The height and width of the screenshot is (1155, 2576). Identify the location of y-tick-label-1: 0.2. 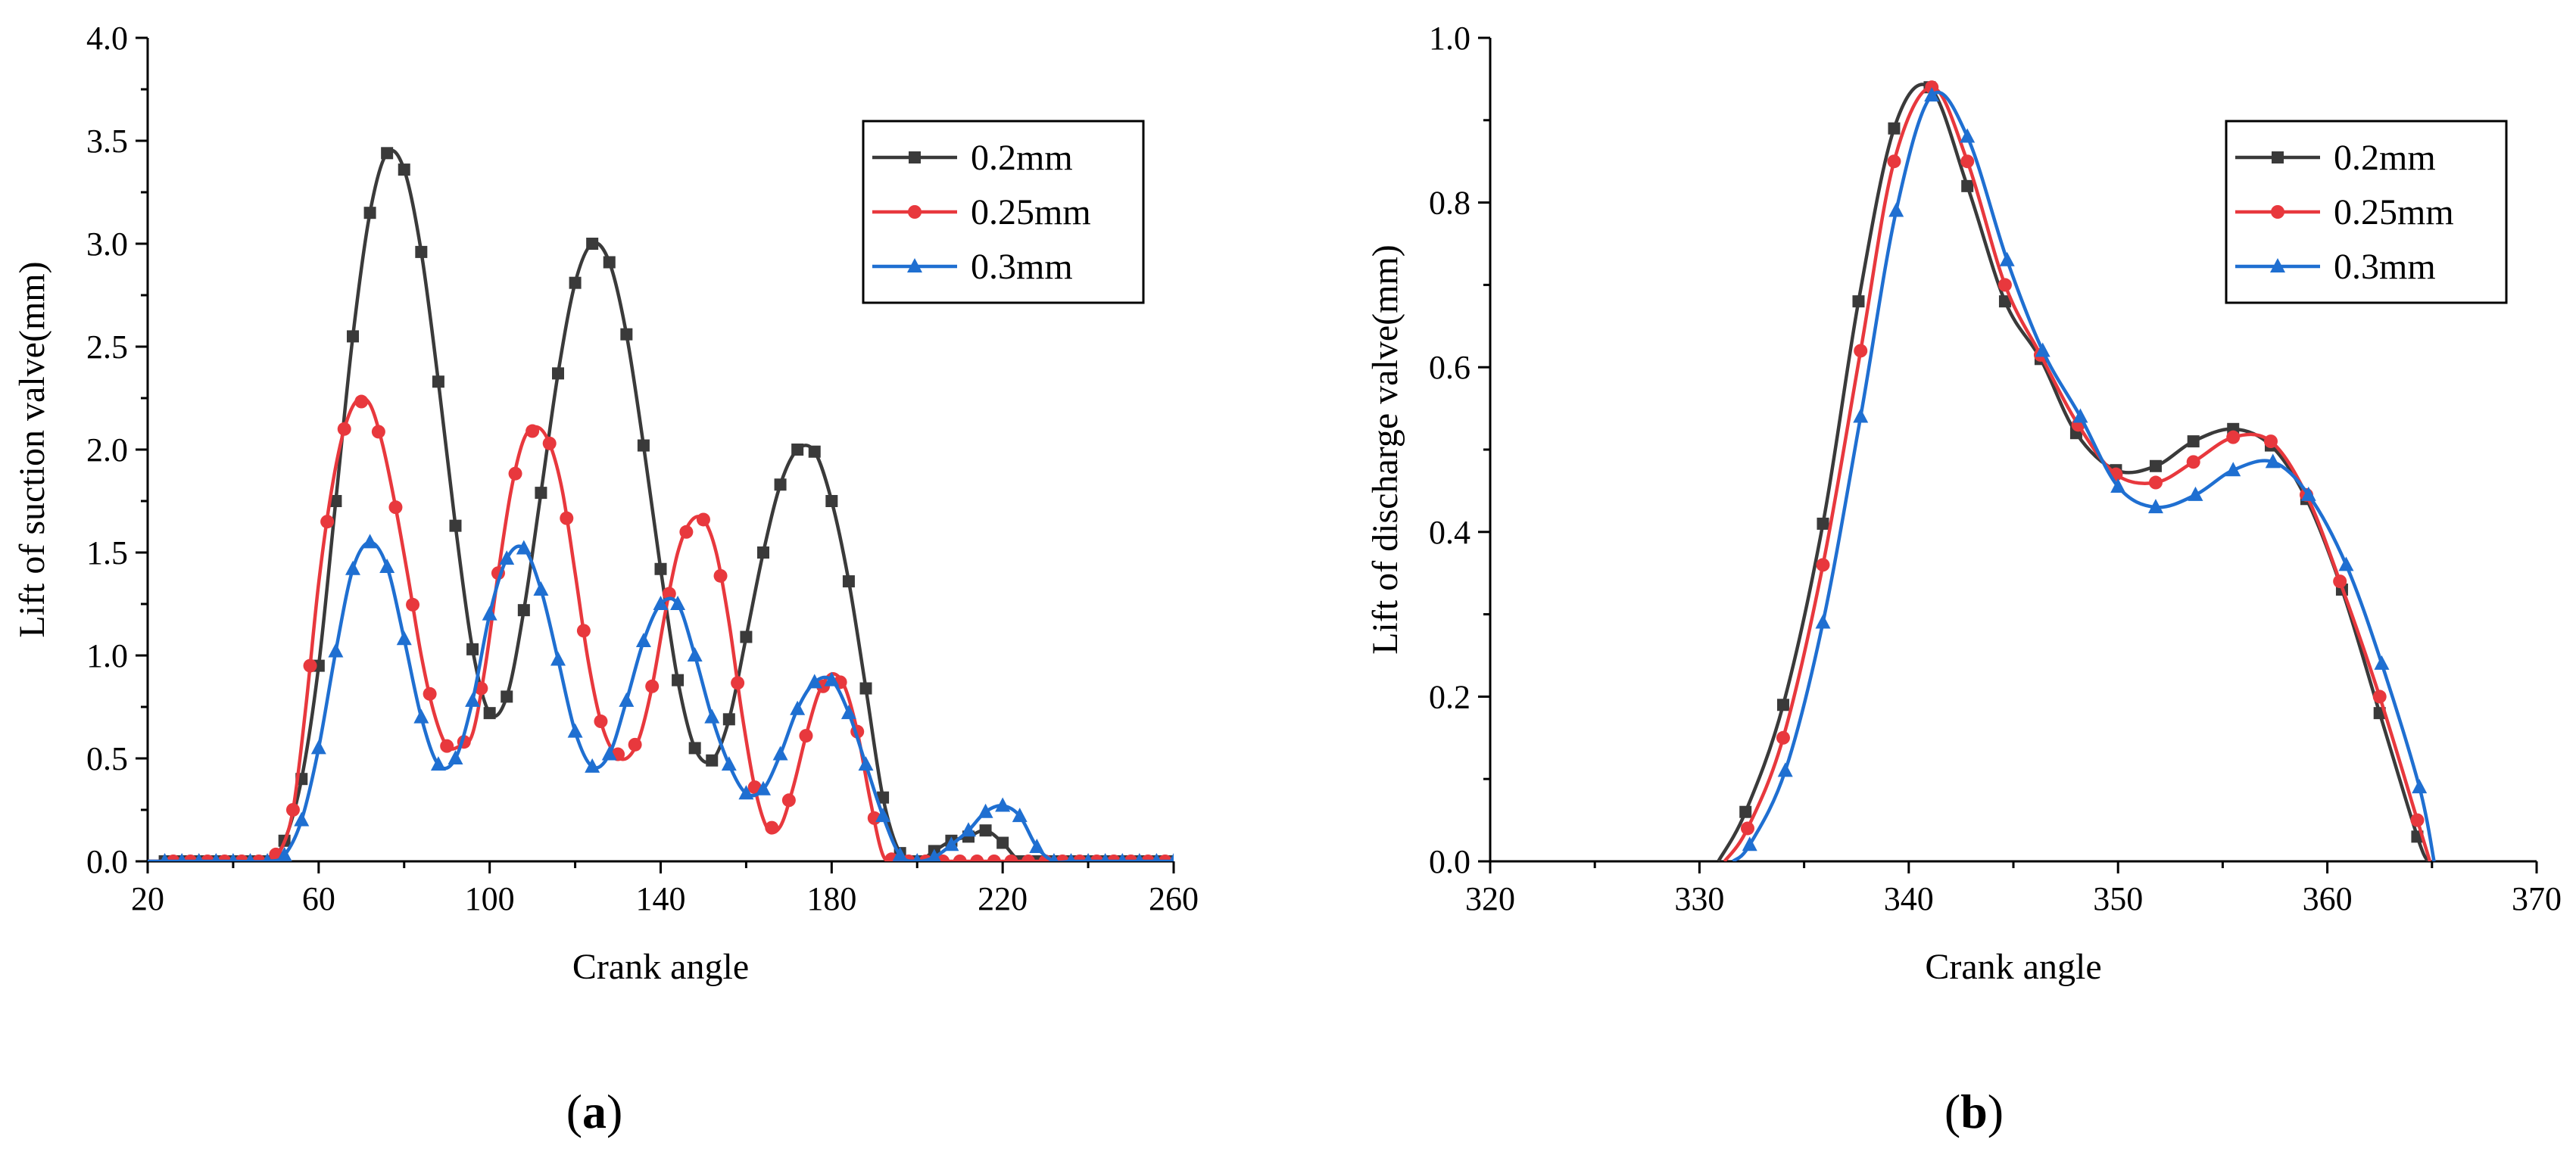
(1449, 696).